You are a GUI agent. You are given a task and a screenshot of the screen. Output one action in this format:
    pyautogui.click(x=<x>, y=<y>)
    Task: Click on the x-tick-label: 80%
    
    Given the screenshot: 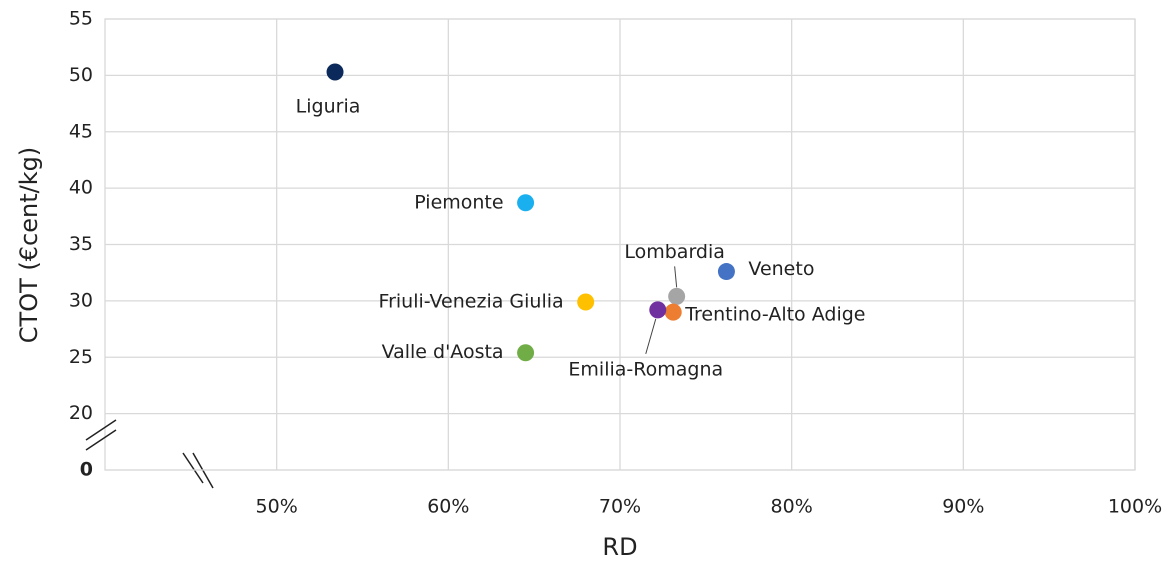 What is the action you would take?
    pyautogui.click(x=792, y=507)
    